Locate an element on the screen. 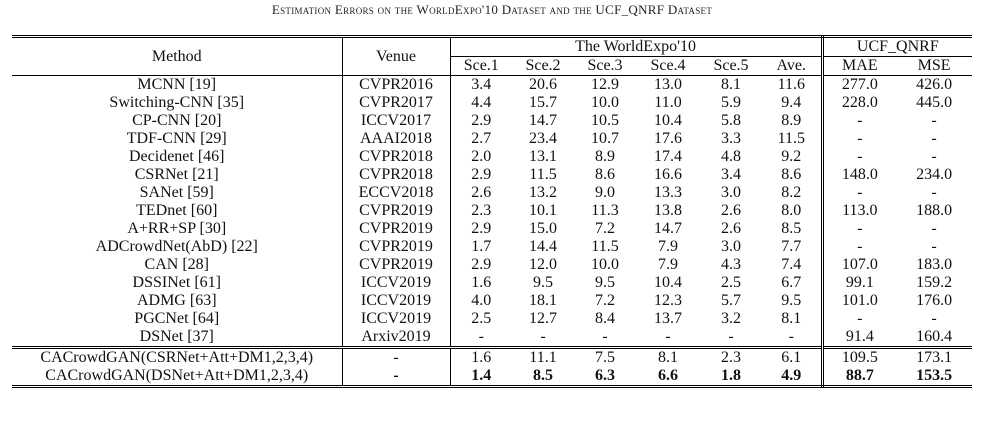 The image size is (984, 437). cell-method: ADMG [63] is located at coordinates (177, 301).